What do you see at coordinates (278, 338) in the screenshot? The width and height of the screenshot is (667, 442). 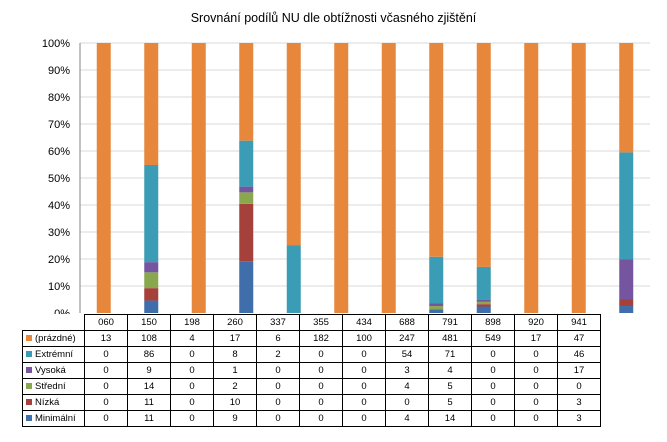 I see `data-label: 6` at bounding box center [278, 338].